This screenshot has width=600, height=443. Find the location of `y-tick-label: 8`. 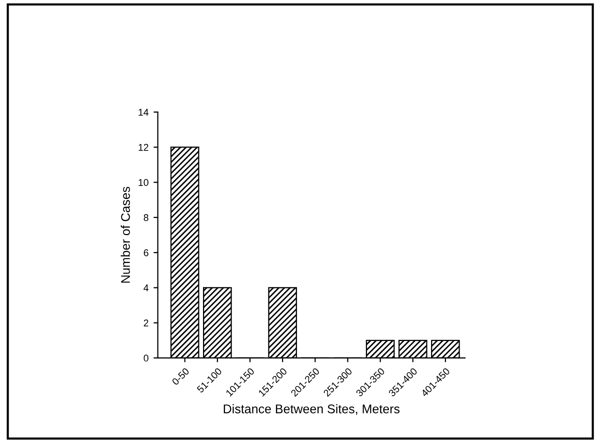

y-tick-label: 8 is located at coordinates (146, 218).